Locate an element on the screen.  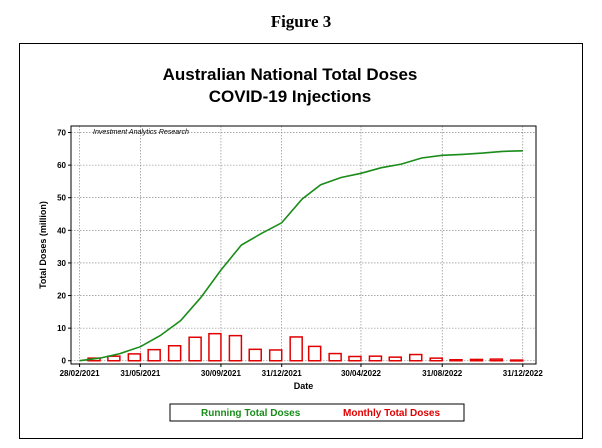
x-tick-label: 31/08/2022 is located at coordinates (442, 373).